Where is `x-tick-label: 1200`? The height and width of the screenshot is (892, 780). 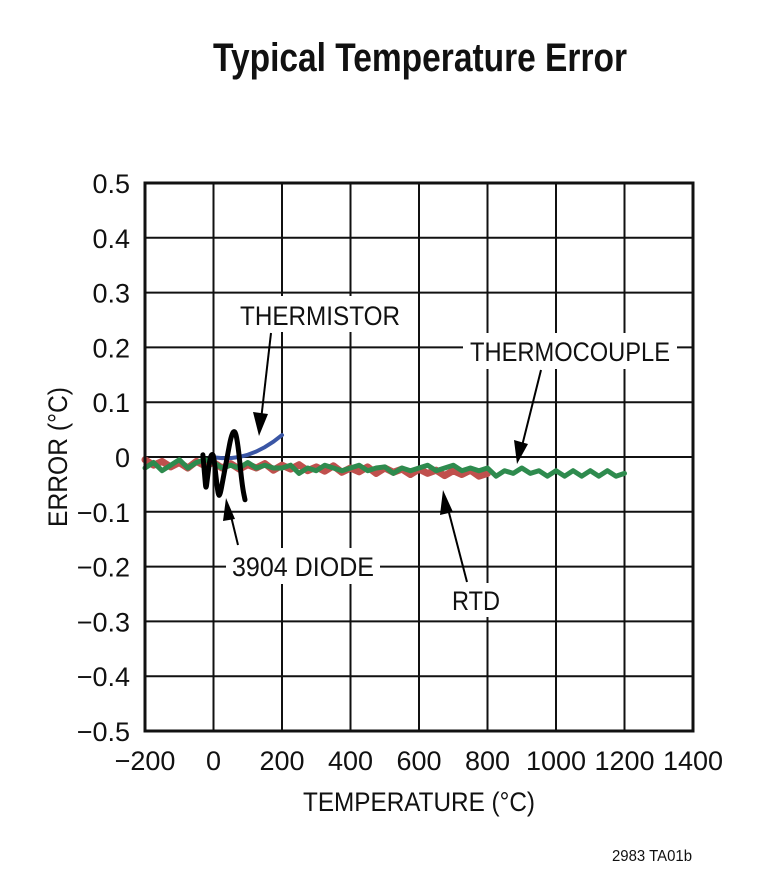 x-tick-label: 1200 is located at coordinates (624, 761).